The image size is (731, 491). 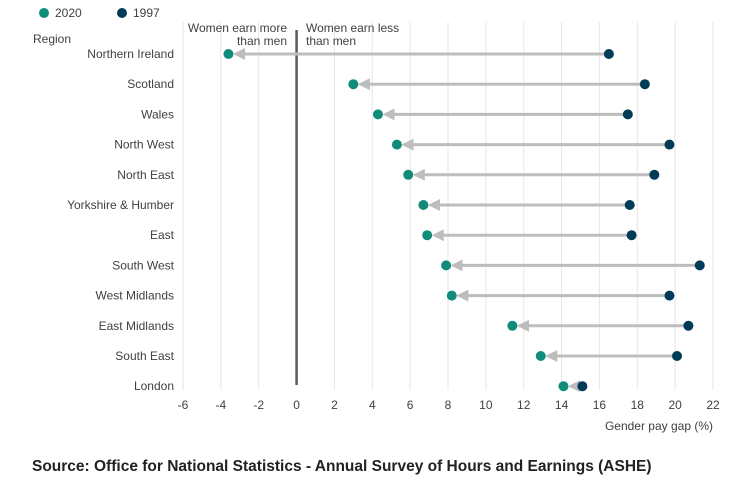 I want to click on x-tick-label: 22, so click(x=713, y=405).